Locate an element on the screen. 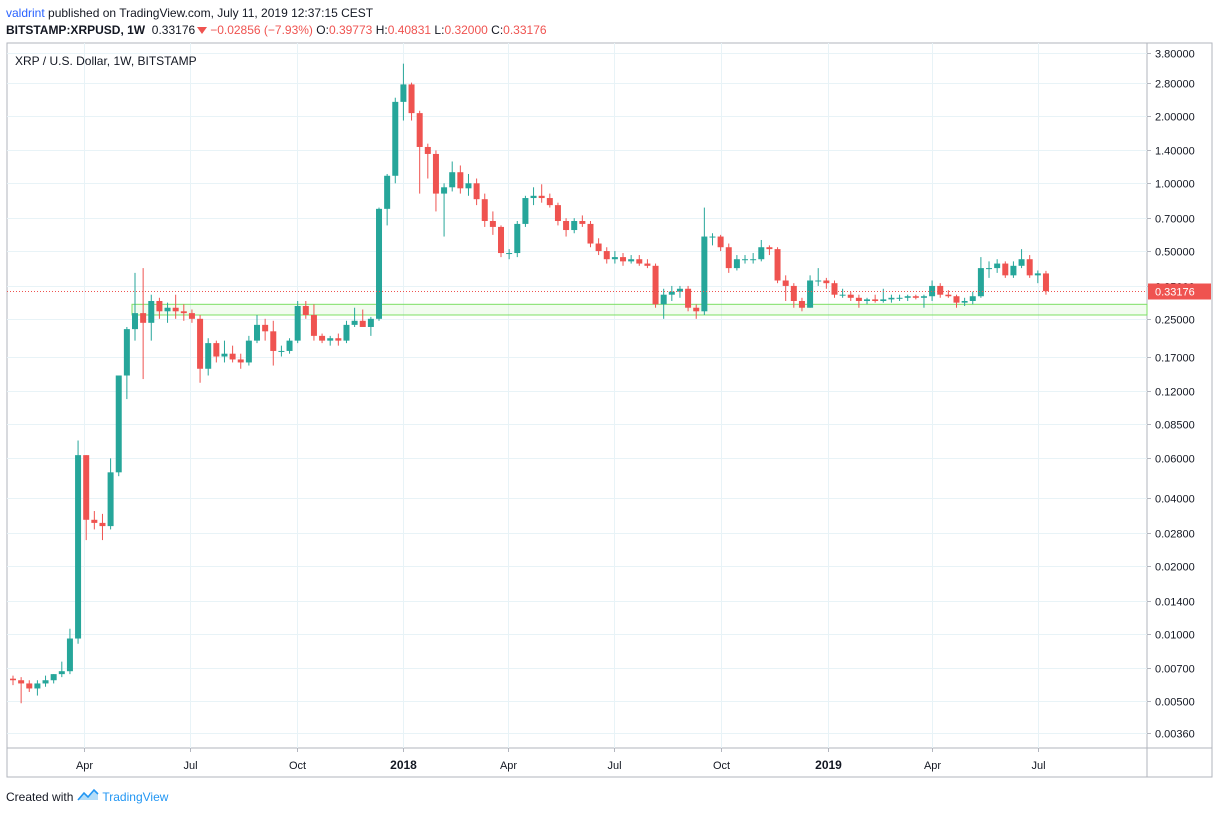 The width and height of the screenshot is (1214, 813). y-tick-label: 2.80000 is located at coordinates (1175, 85).